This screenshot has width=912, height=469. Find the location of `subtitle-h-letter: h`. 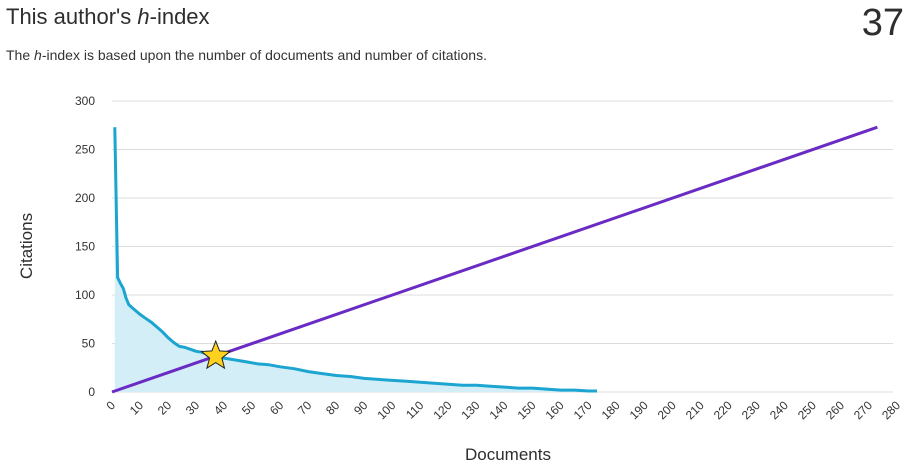

subtitle-h-letter: h is located at coordinates (38, 55).